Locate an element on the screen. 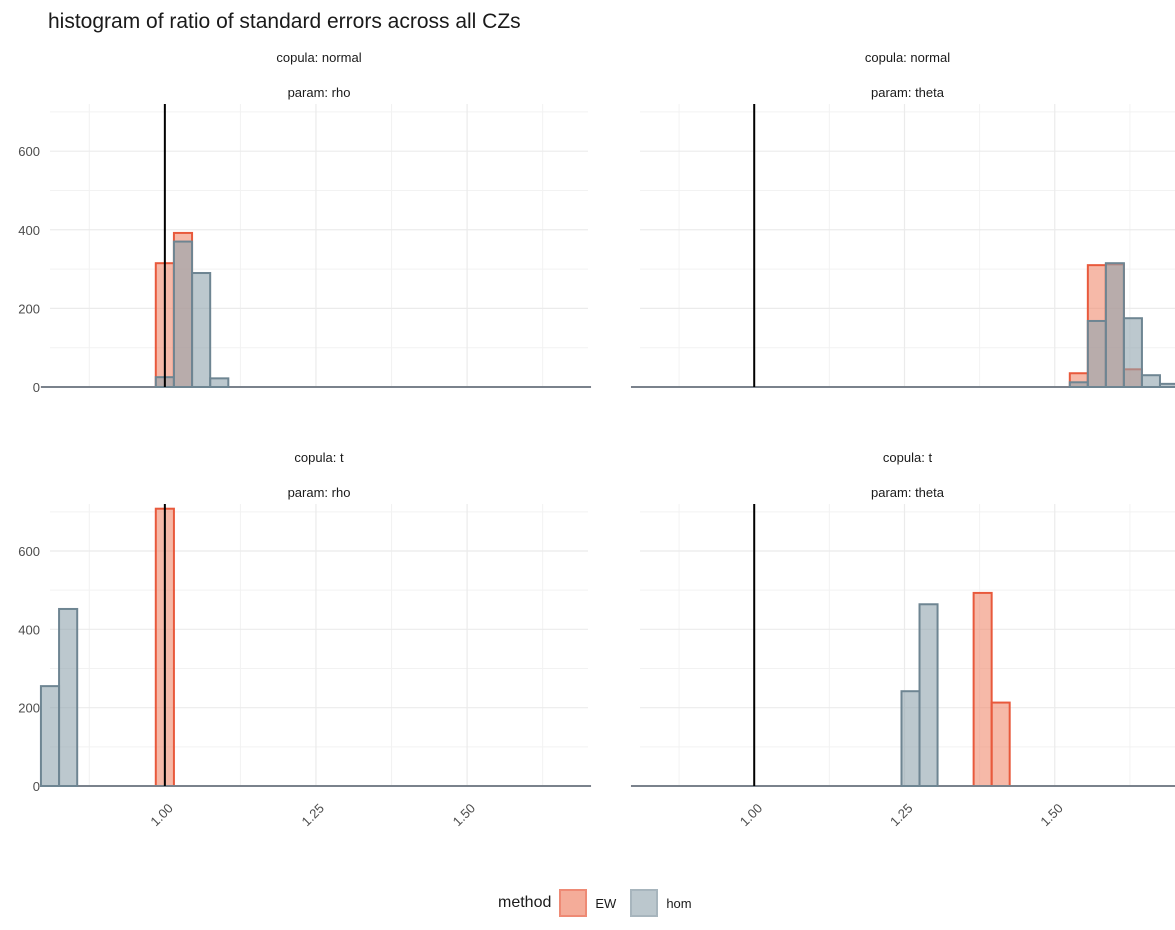 This screenshot has height=930, width=1175. legend: method EW hom is located at coordinates (602, 903).